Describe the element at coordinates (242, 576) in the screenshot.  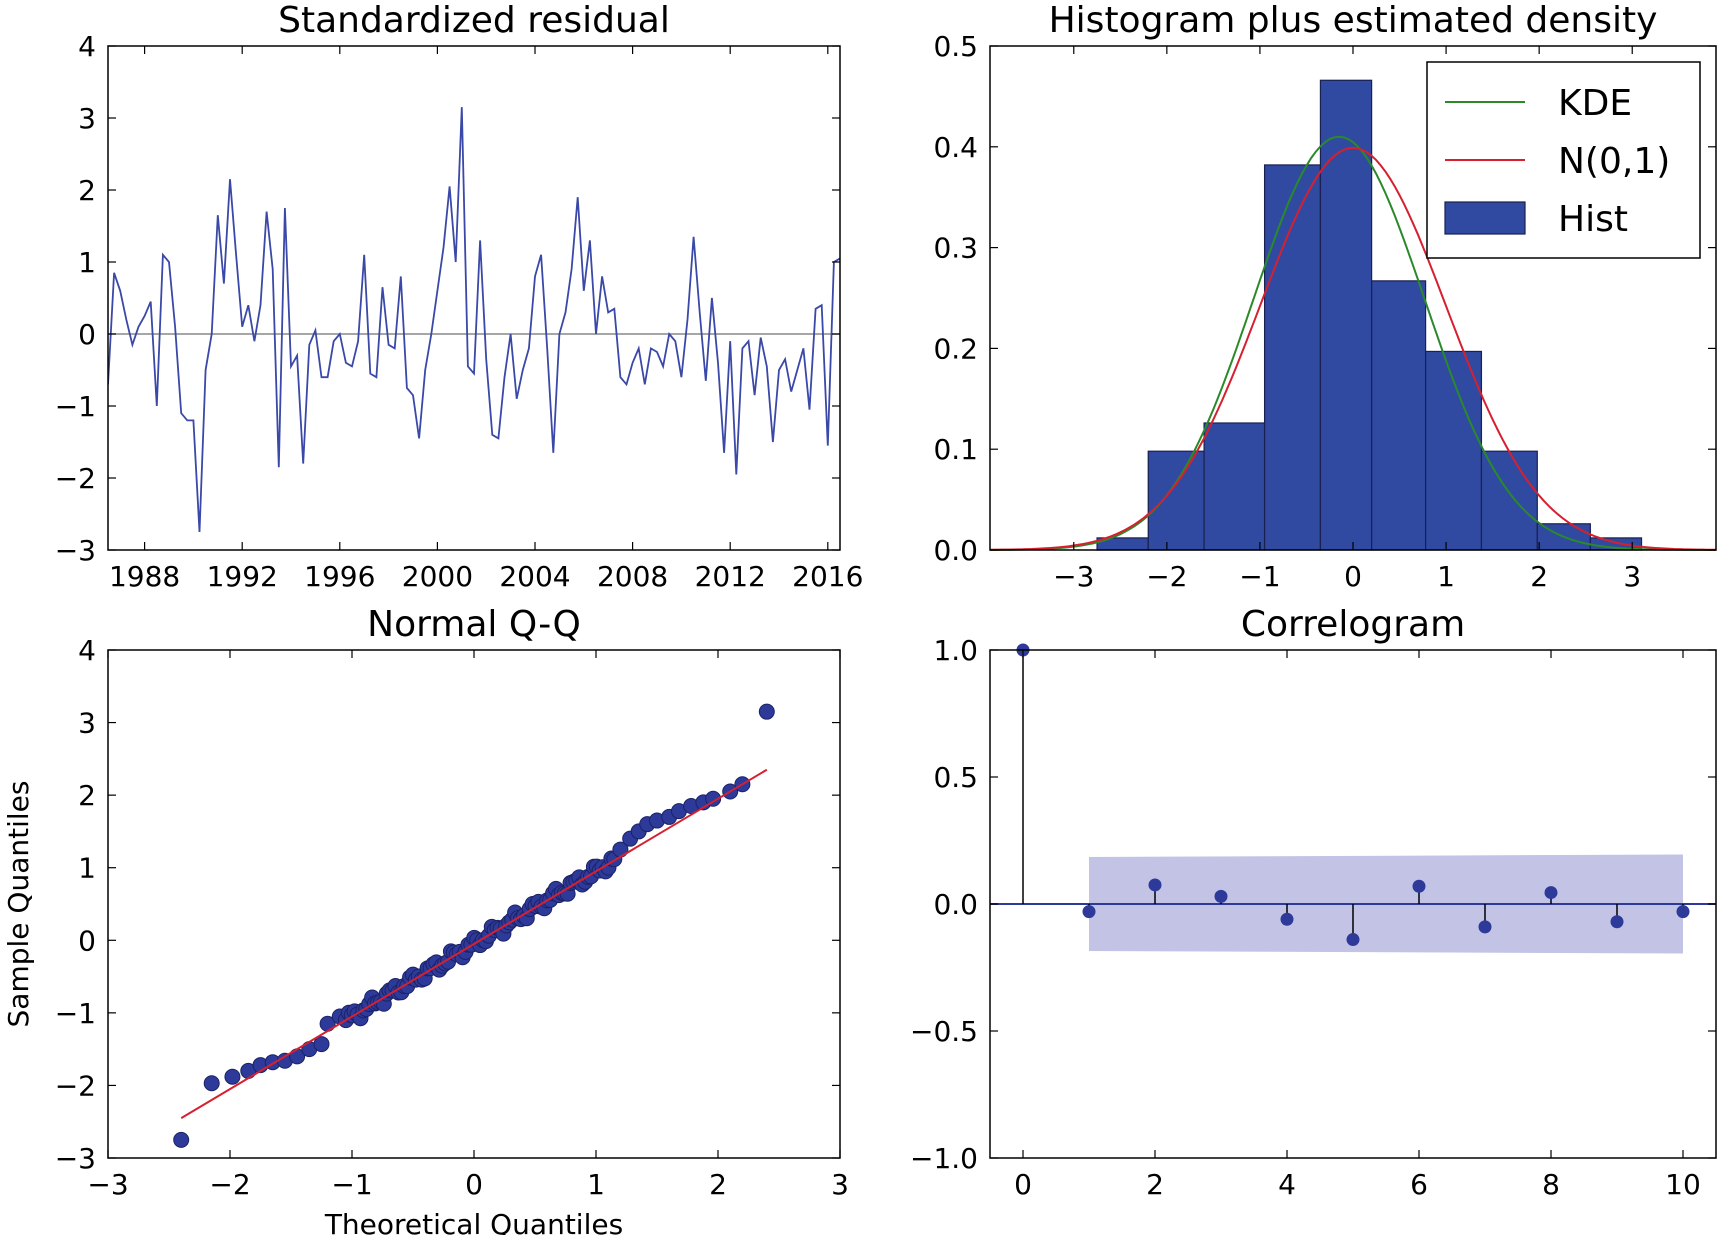
I see `x-tick-label: 1992` at that location.